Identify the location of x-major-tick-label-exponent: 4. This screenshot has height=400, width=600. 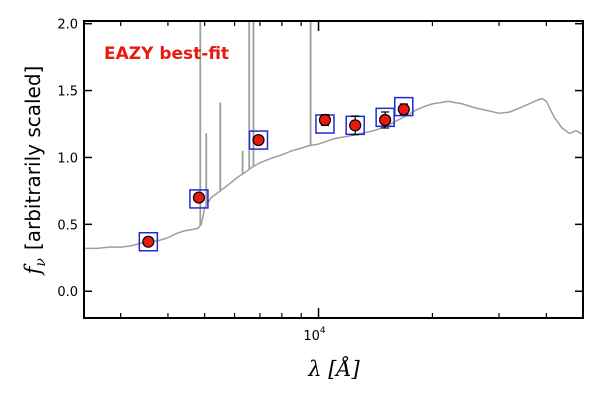
(323, 331).